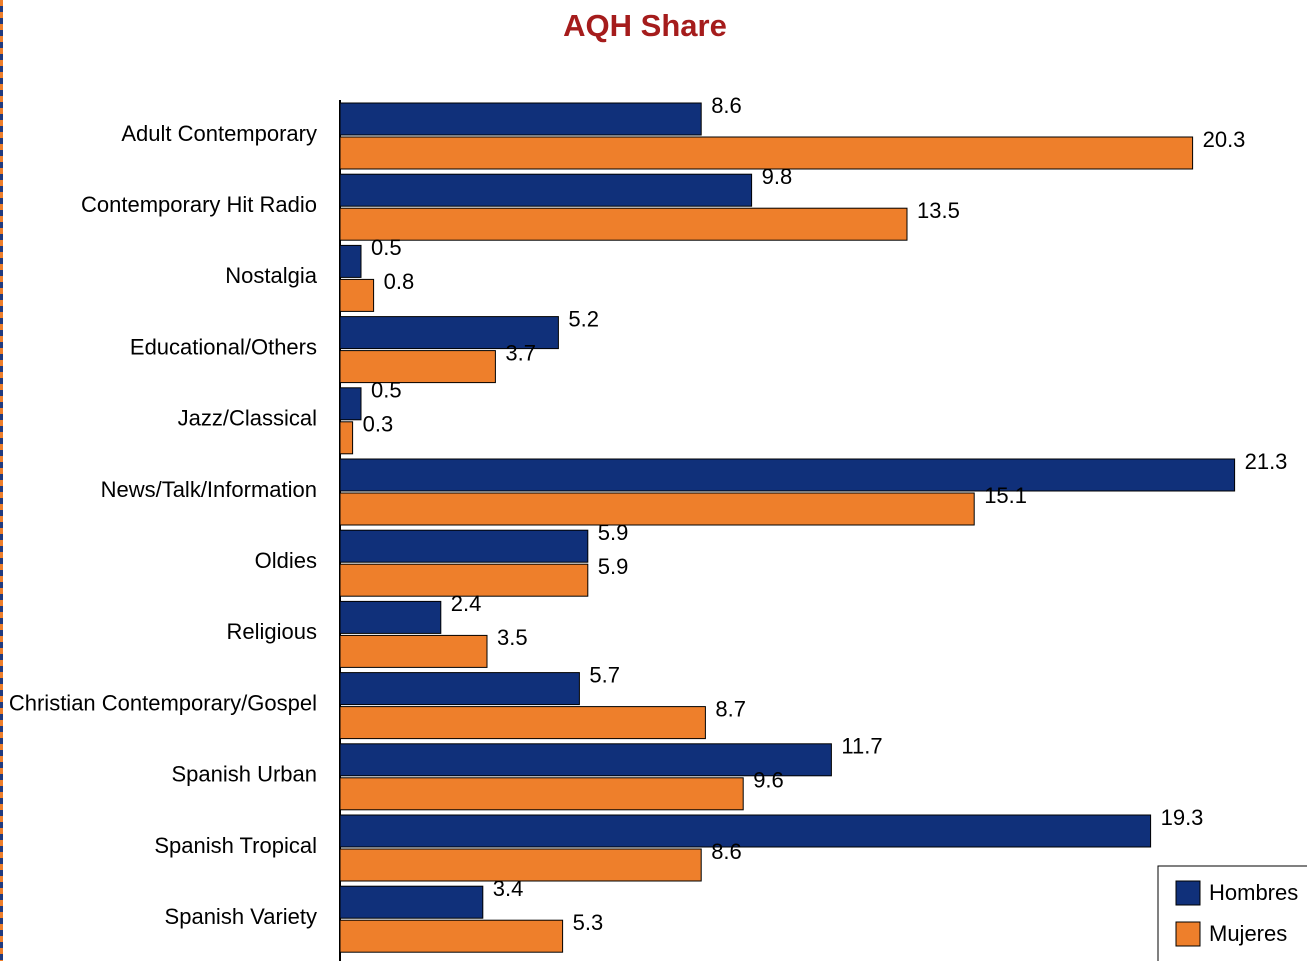  I want to click on value-label: 3.7, so click(520, 352).